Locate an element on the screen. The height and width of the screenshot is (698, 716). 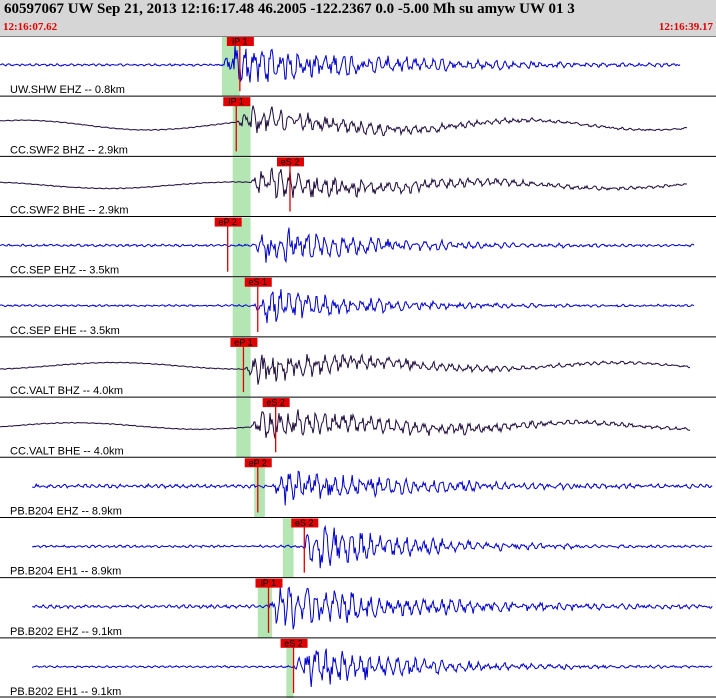
station-label: UW.SHW EHZ -- 0.8km is located at coordinates (67, 90).